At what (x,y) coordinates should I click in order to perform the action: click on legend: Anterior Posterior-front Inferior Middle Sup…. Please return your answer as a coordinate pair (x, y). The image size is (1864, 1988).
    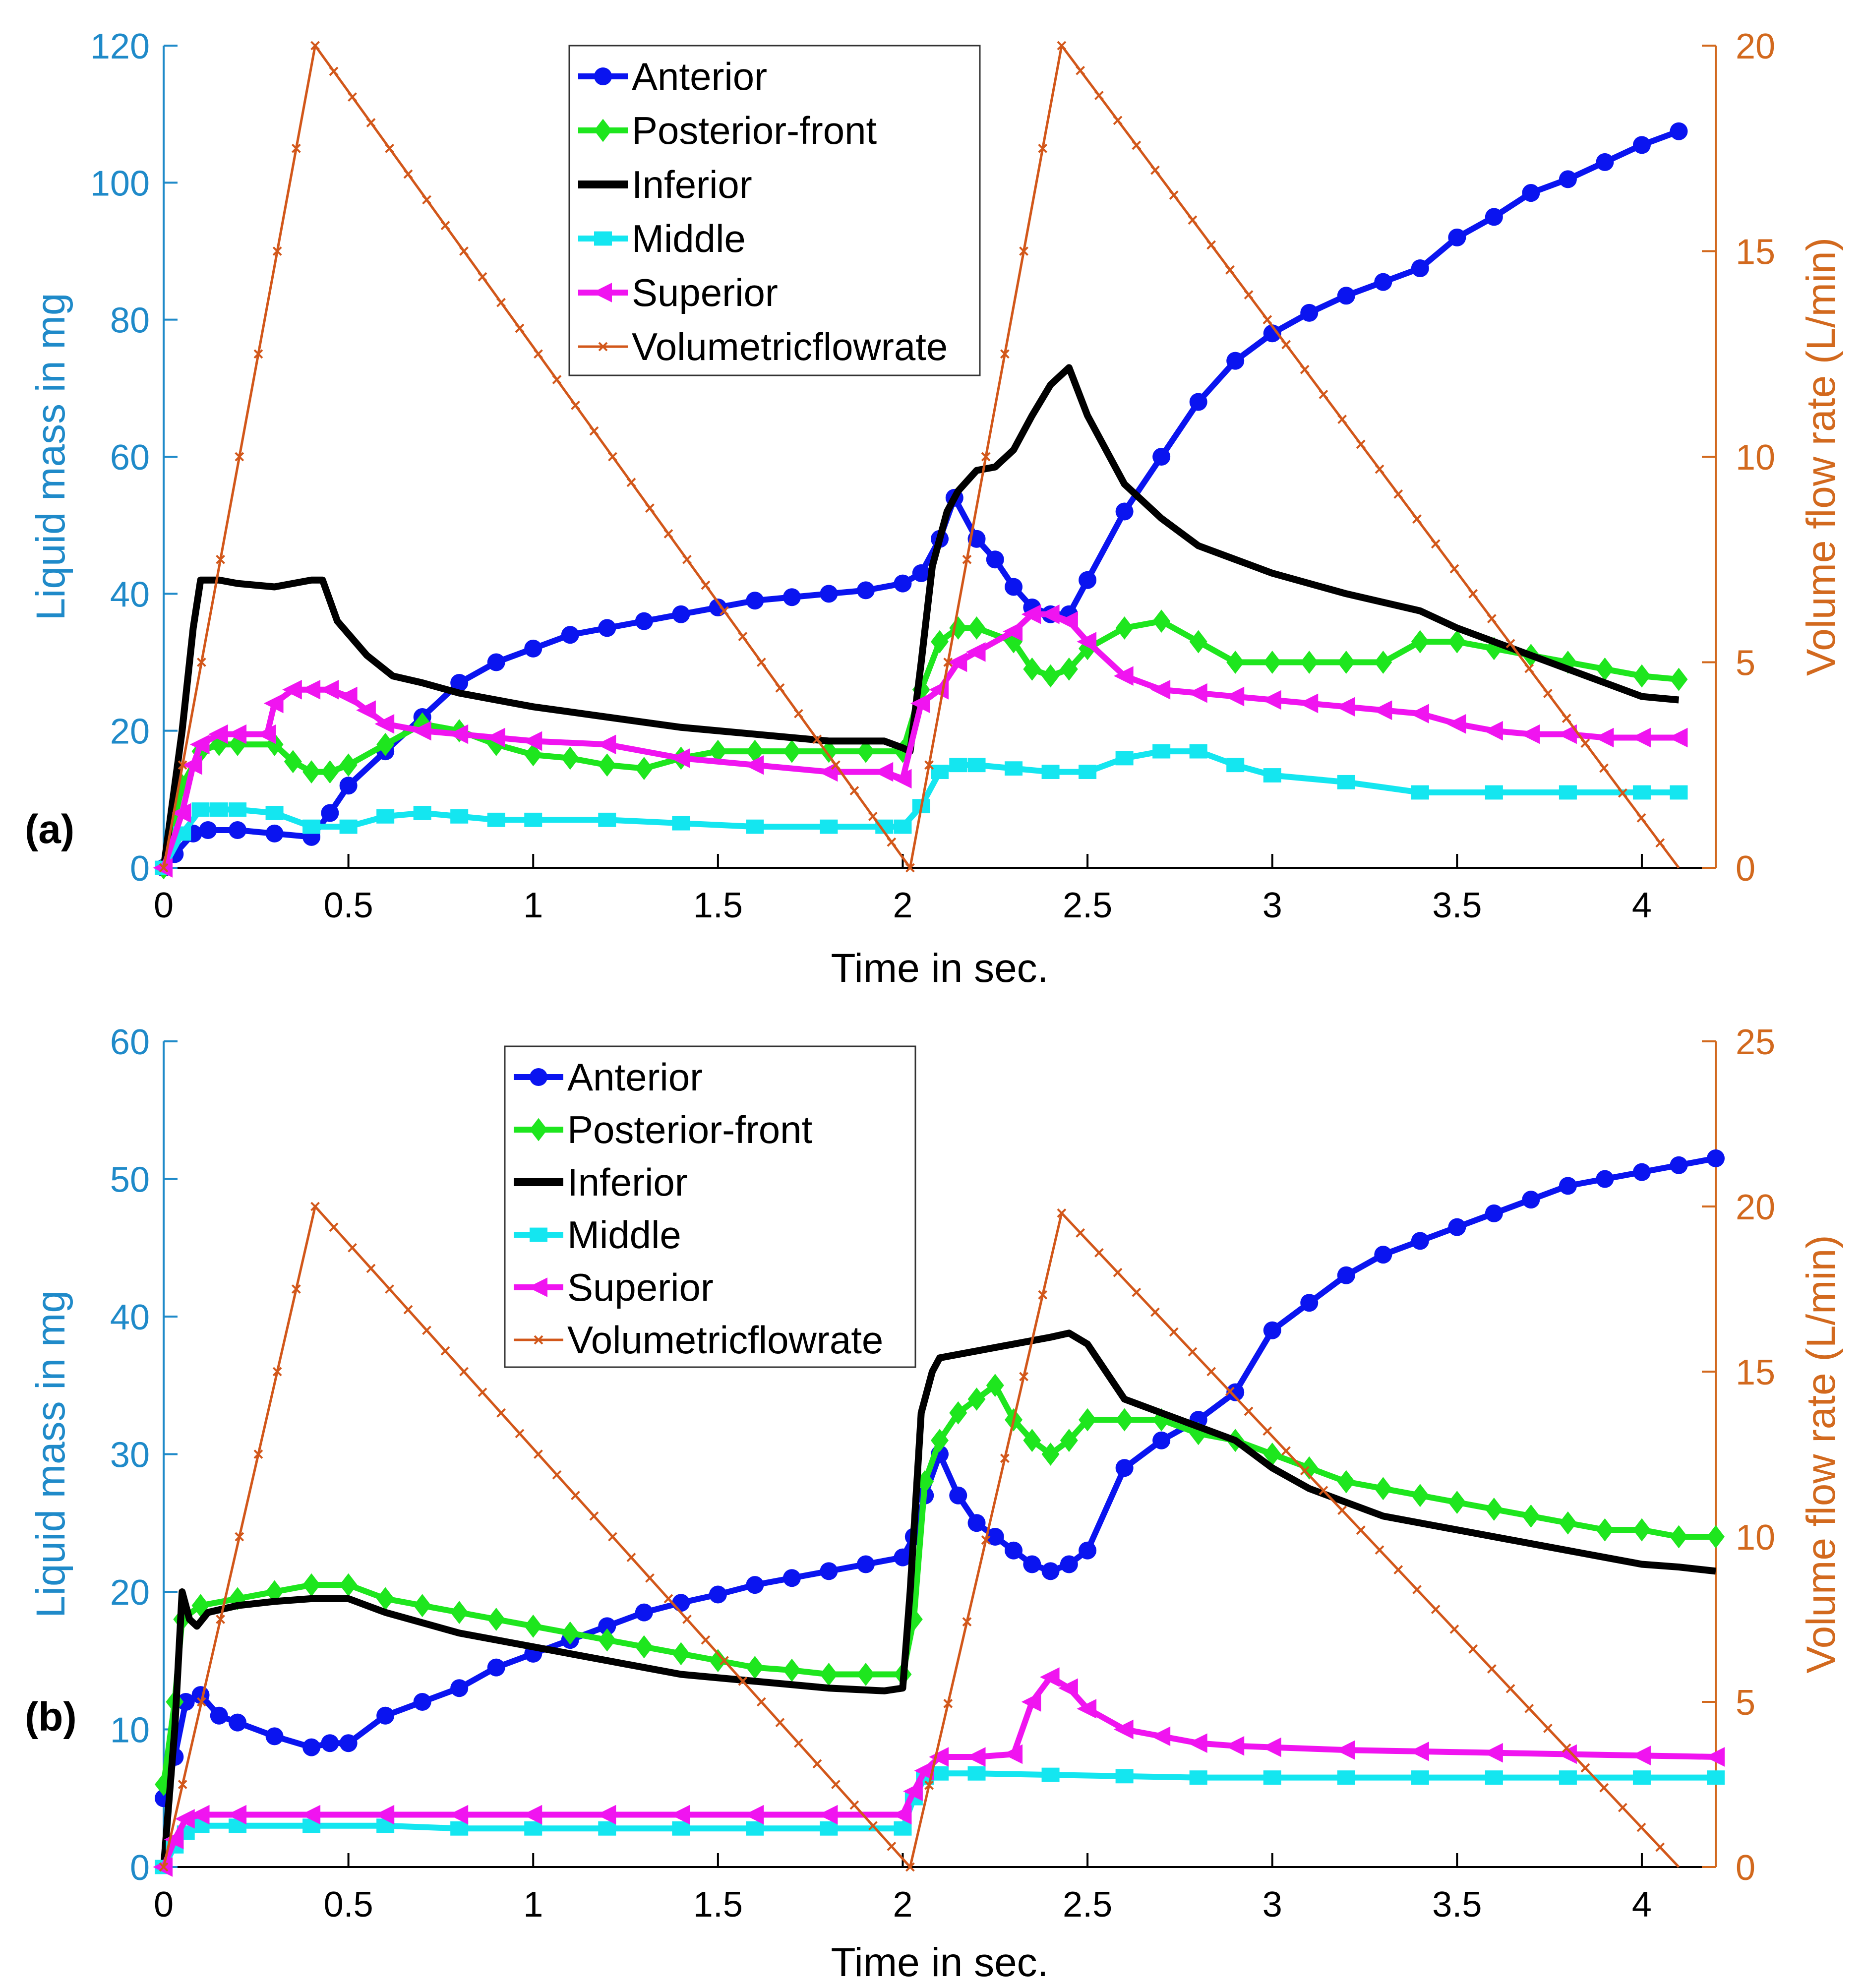
    Looking at the image, I should click on (774, 210).